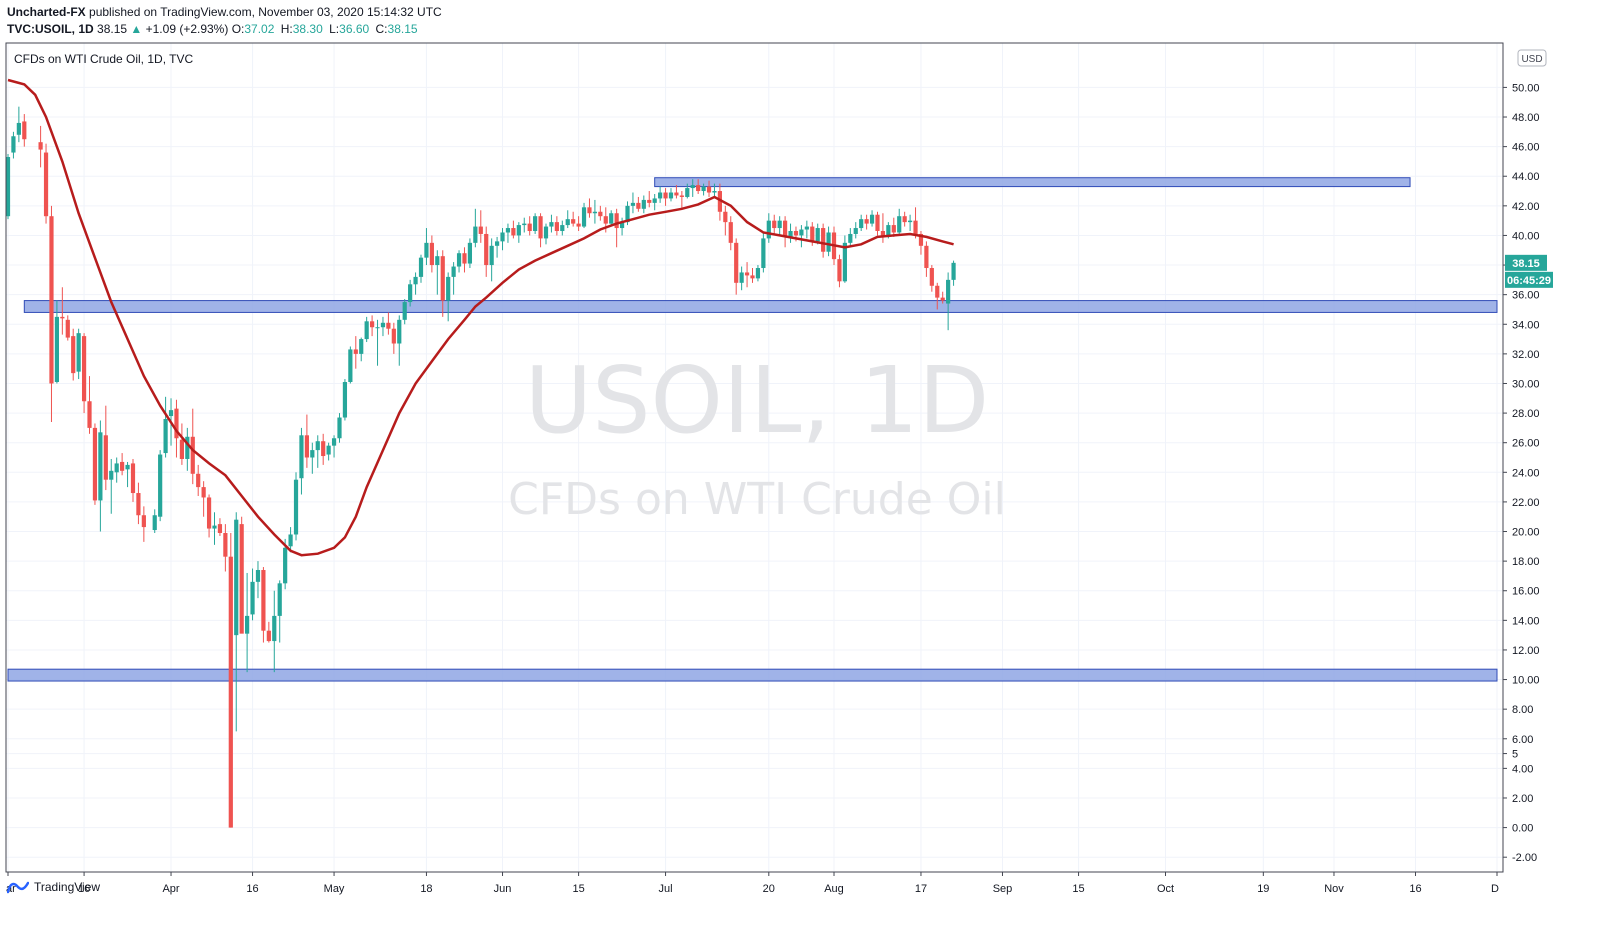 The image size is (1606, 930). I want to click on time-tick-label: ar, so click(11, 889).